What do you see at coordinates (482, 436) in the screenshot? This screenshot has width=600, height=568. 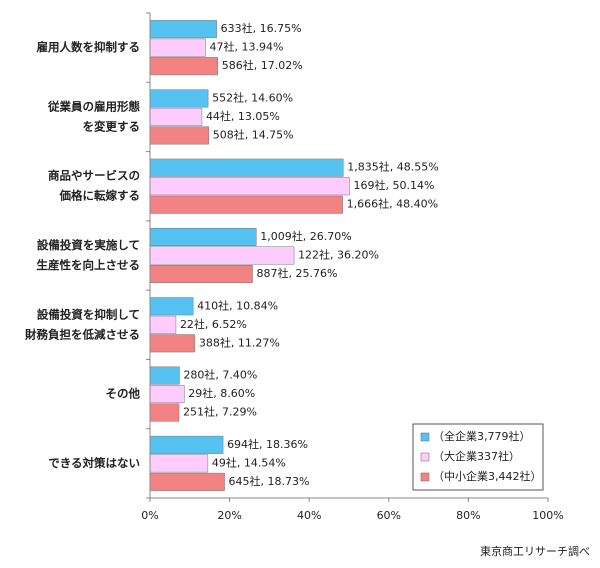 I see `legend-label: （全企業3,779社）` at bounding box center [482, 436].